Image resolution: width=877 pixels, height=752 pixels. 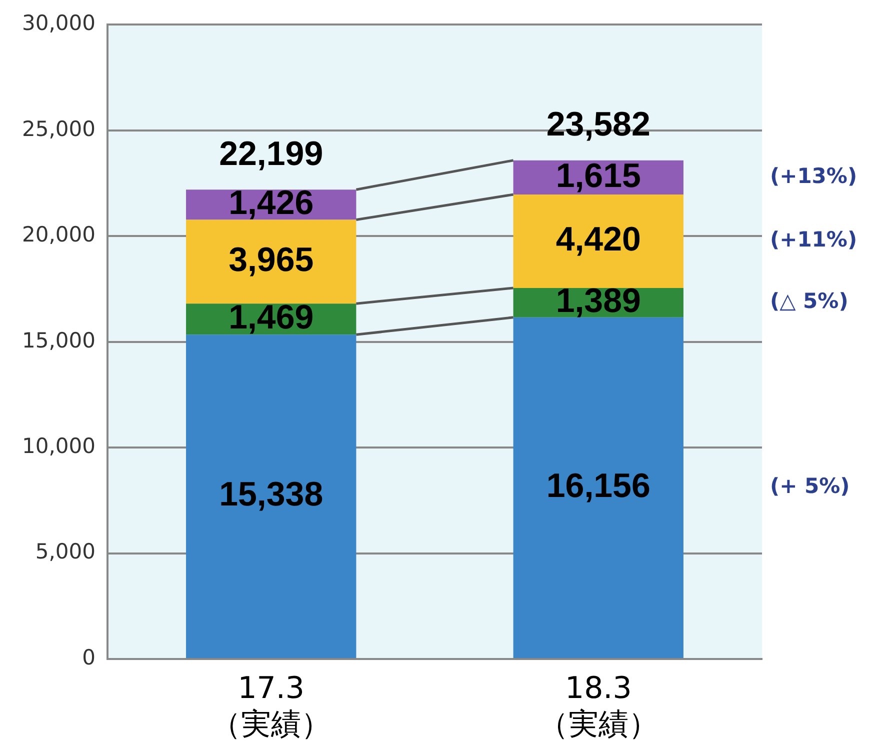 What do you see at coordinates (598, 175) in the screenshot?
I see `data-label: 1,615` at bounding box center [598, 175].